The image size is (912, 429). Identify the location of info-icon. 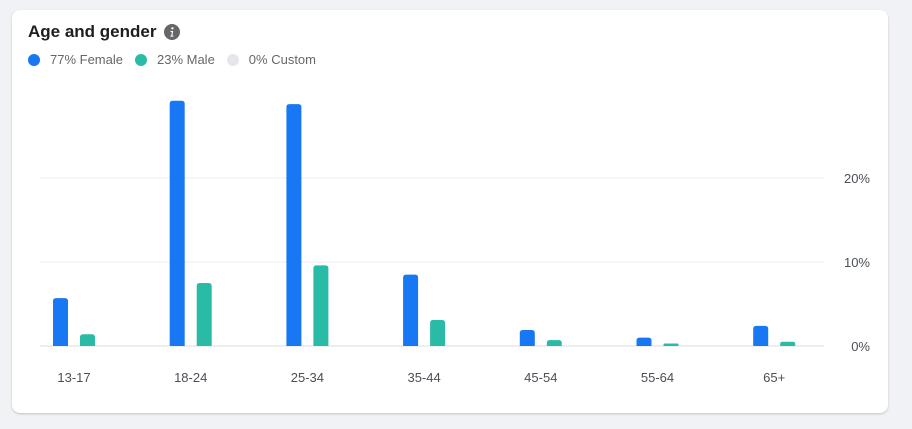
(172, 32).